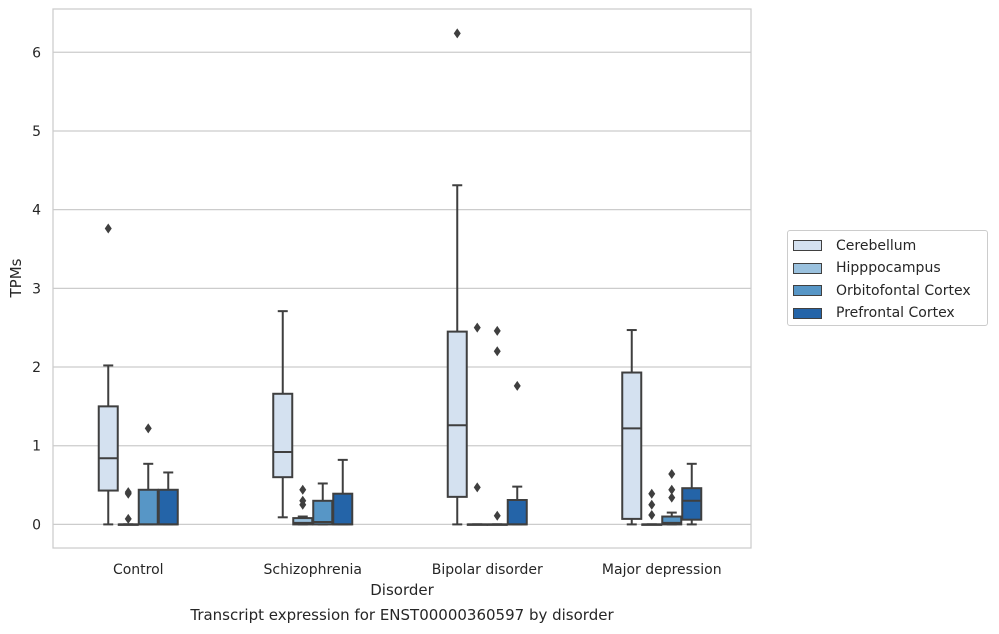 This screenshot has height=634, width=999. I want to click on legend-item: Orbitofontal Cortex, so click(882, 290).